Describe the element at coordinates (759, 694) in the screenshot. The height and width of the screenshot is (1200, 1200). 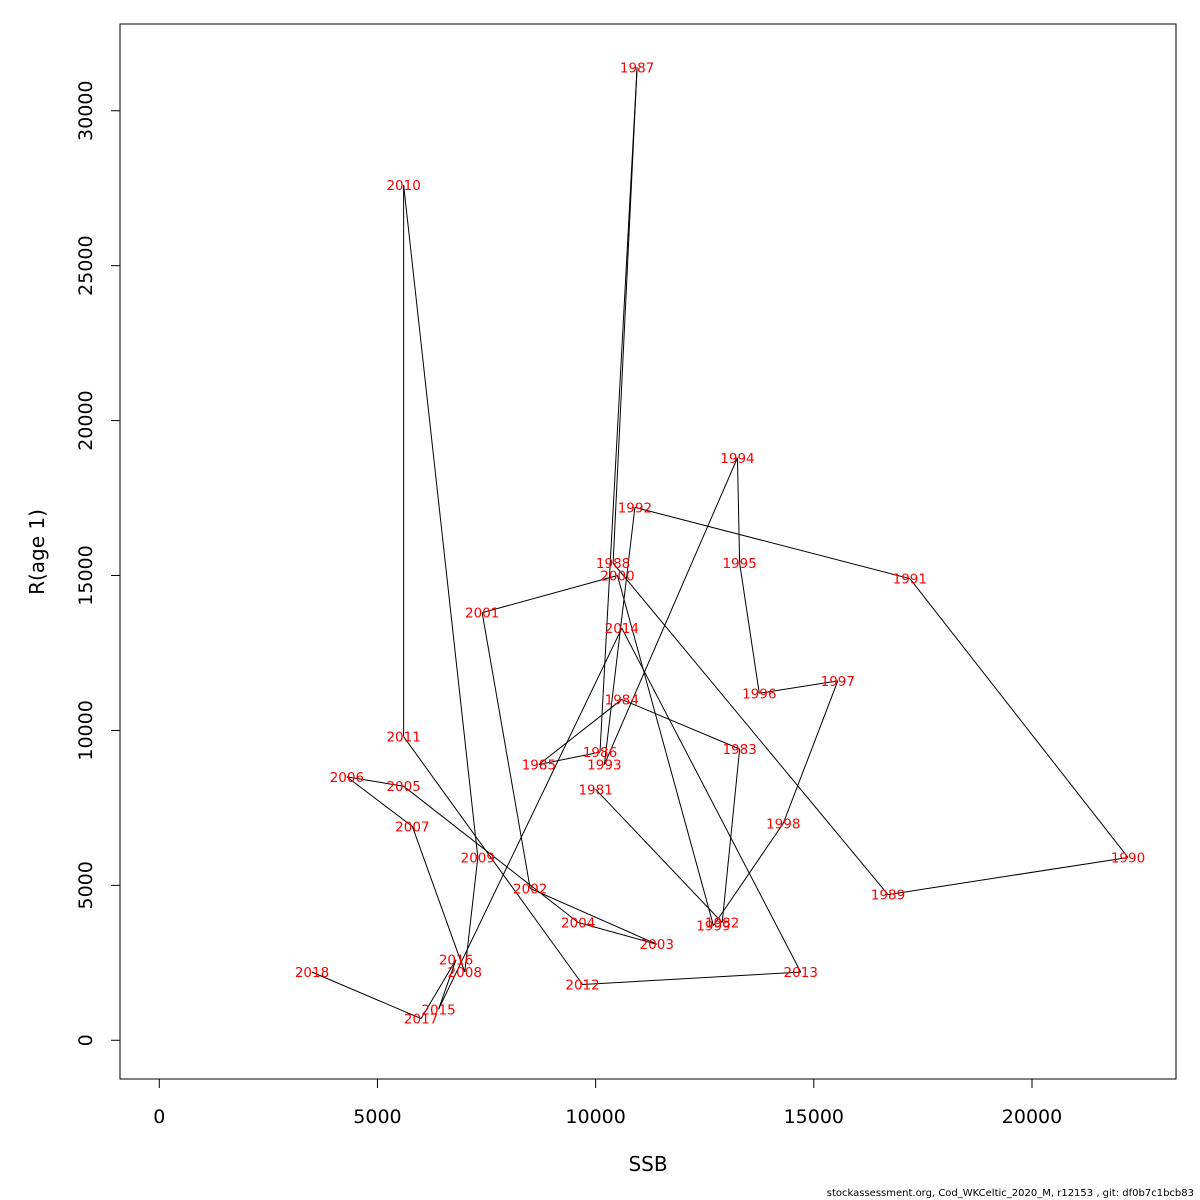
I see `point-label-1996: 1996` at that location.